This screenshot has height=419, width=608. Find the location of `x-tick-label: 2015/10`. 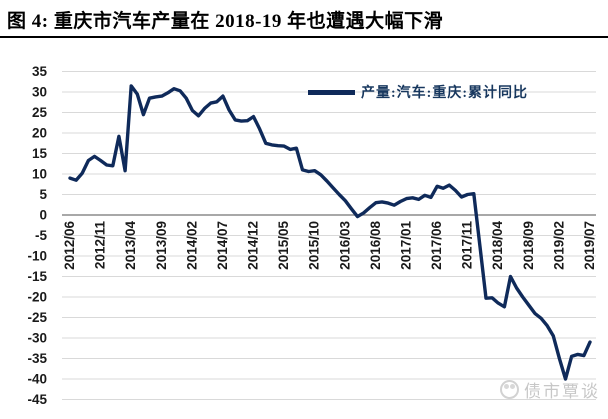

x-tick-label: 2015/10 is located at coordinates (314, 245).